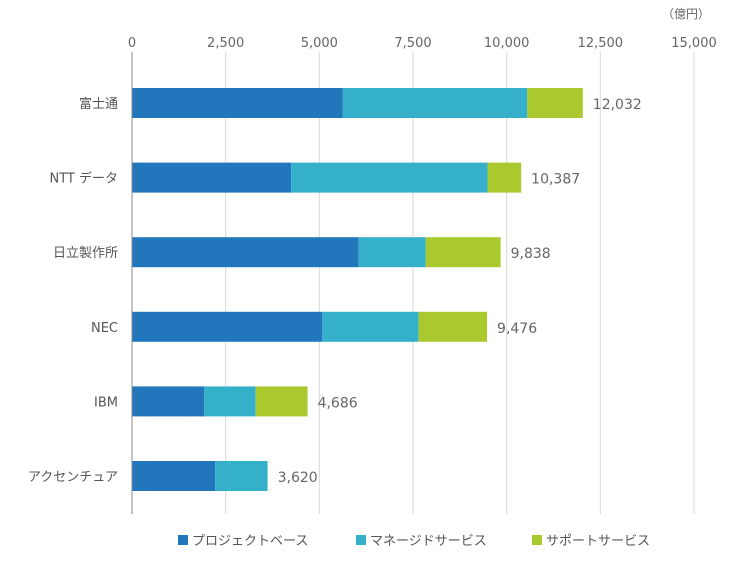 The width and height of the screenshot is (740, 572). Describe the element at coordinates (531, 254) in the screenshot. I see `total-value-label: 9,838` at that location.